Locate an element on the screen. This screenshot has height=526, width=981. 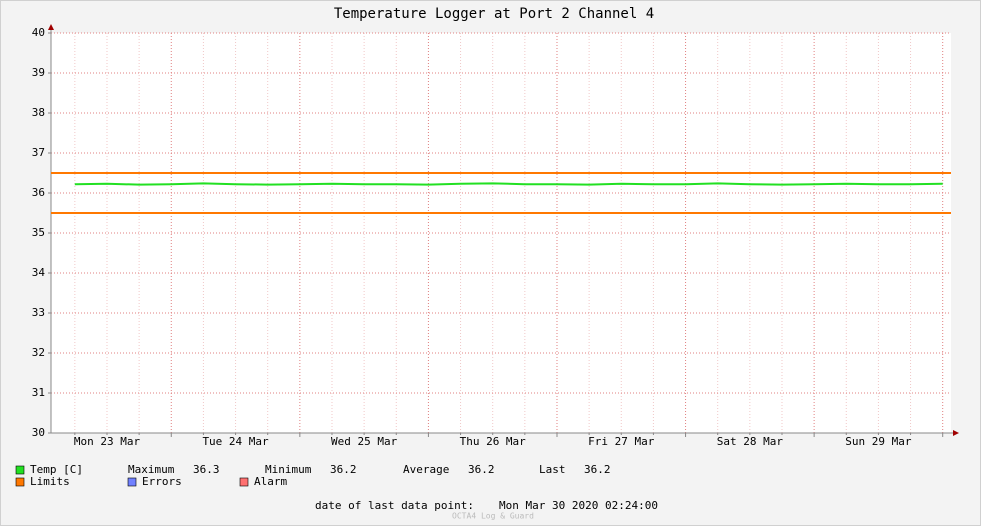
x-tick-label: Sat 28 Mar is located at coordinates (750, 441).